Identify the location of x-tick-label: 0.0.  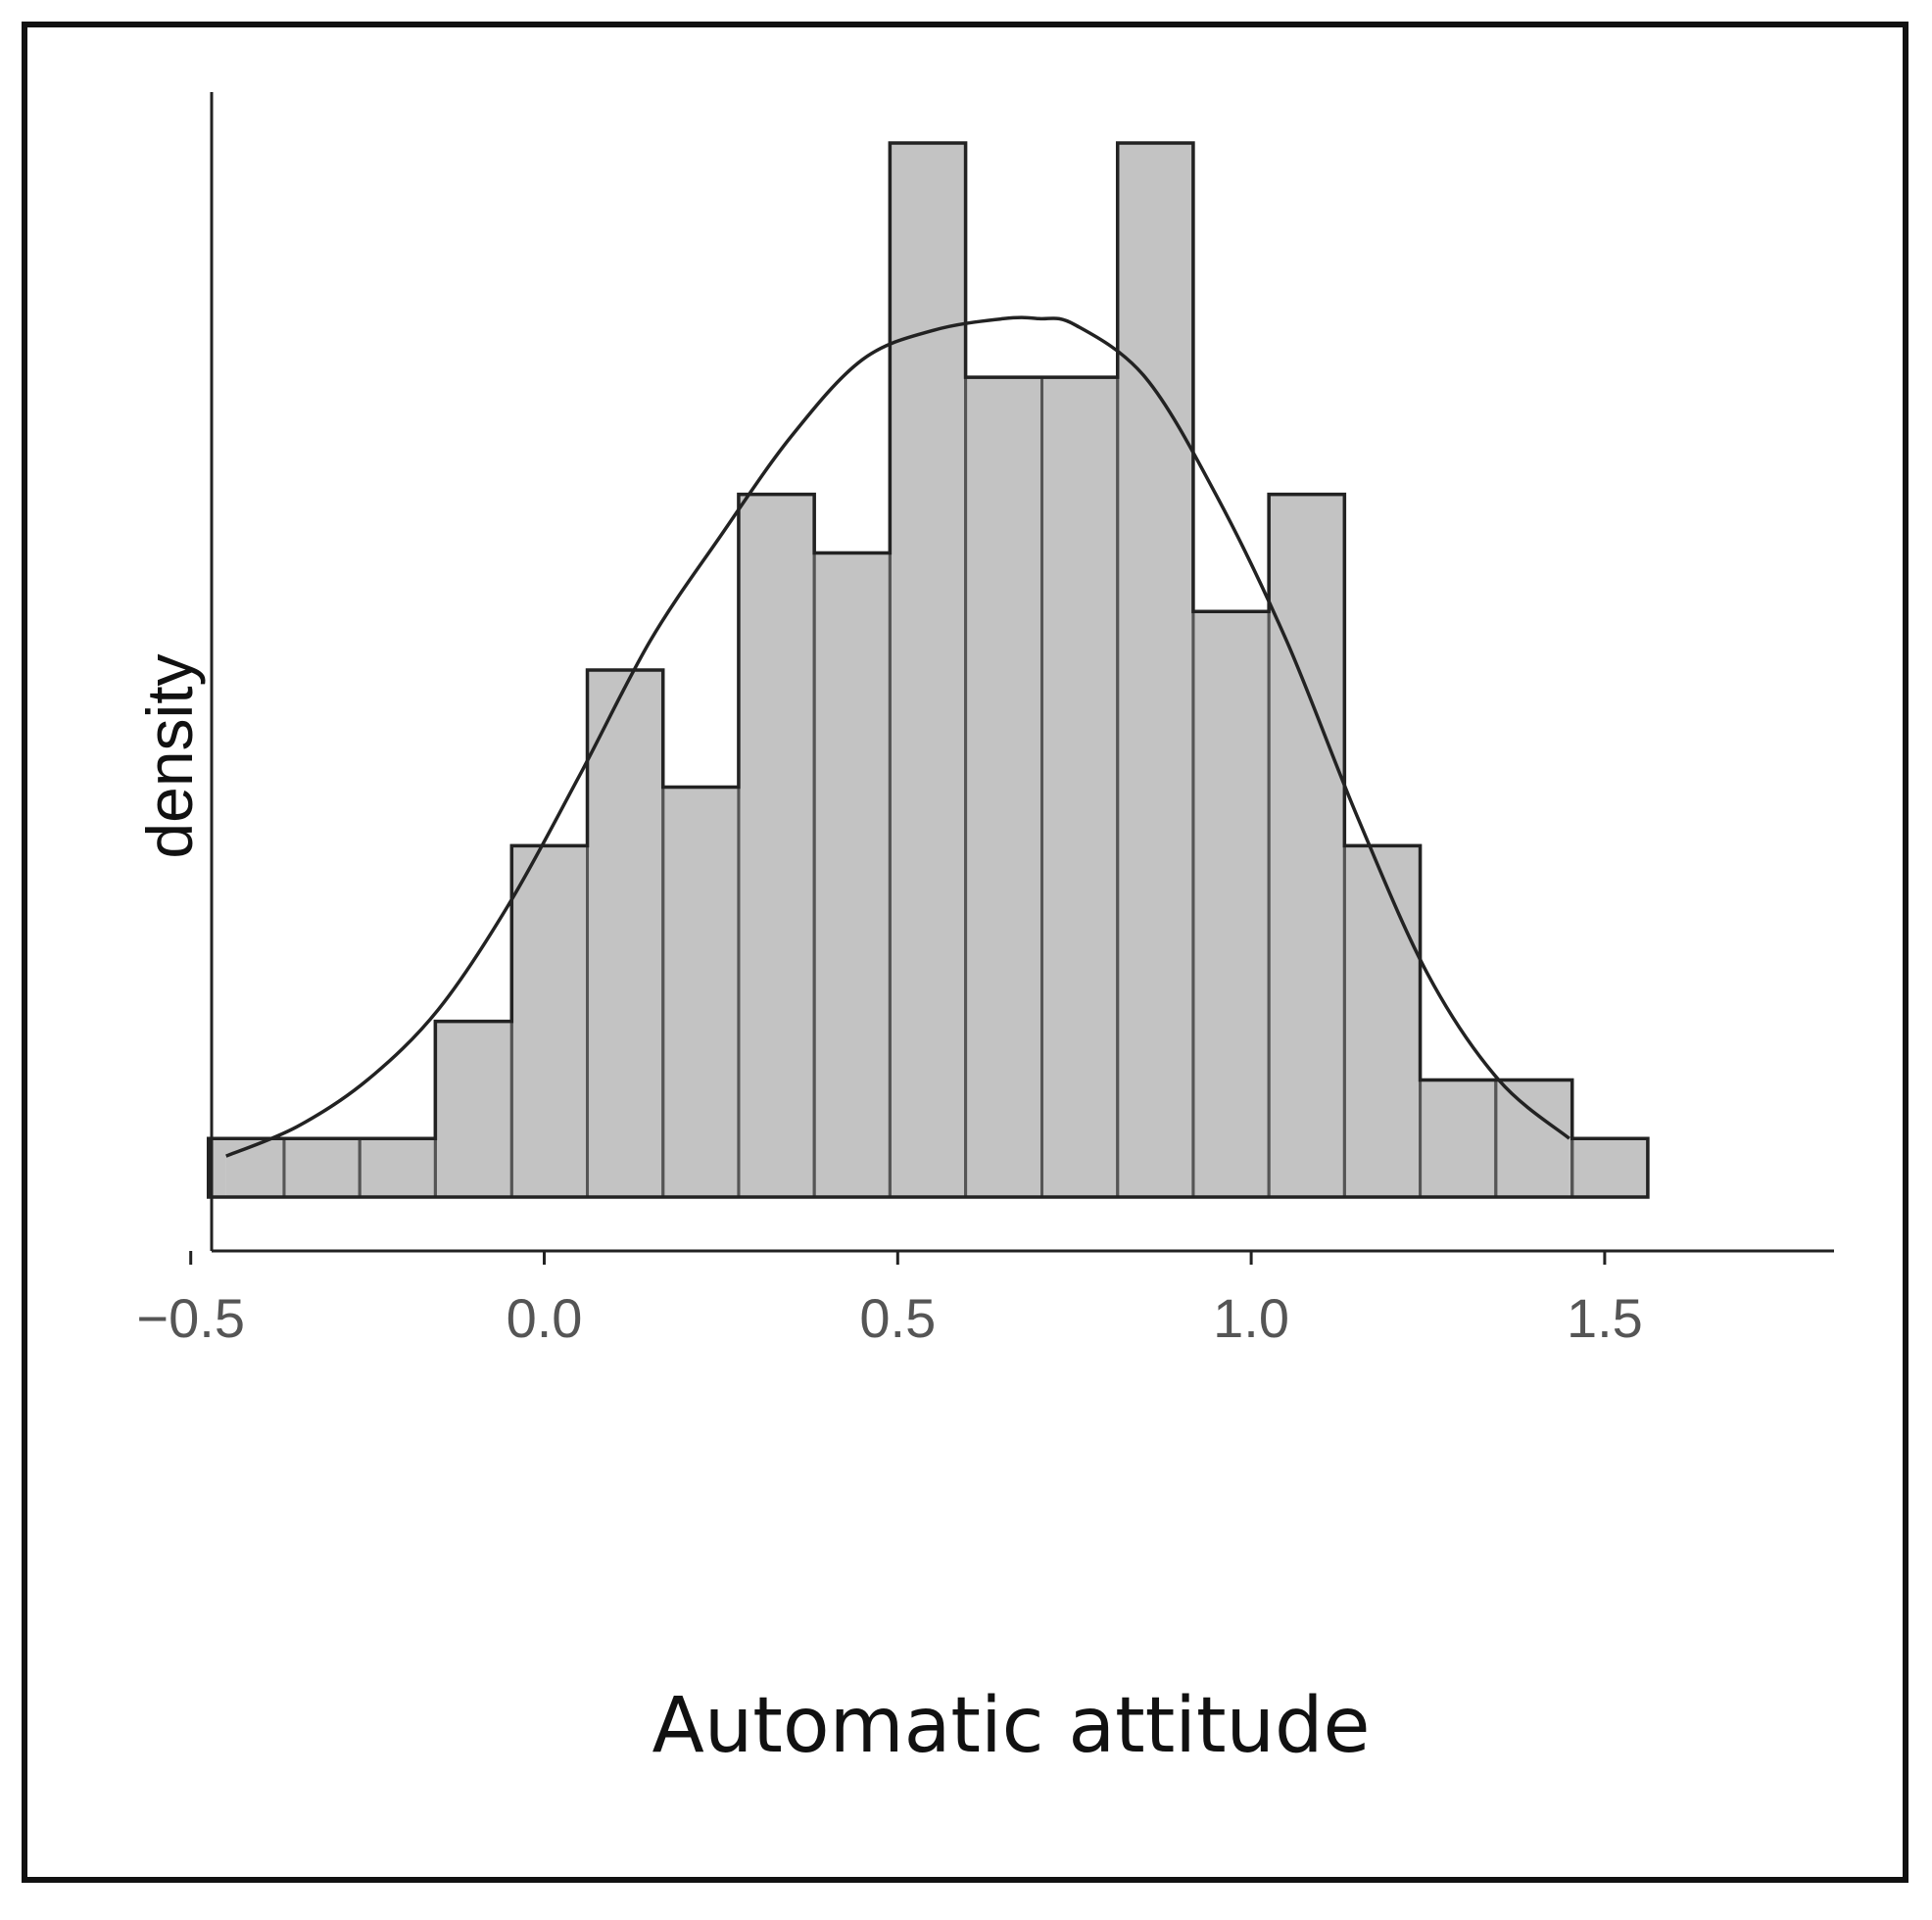
(545, 1318).